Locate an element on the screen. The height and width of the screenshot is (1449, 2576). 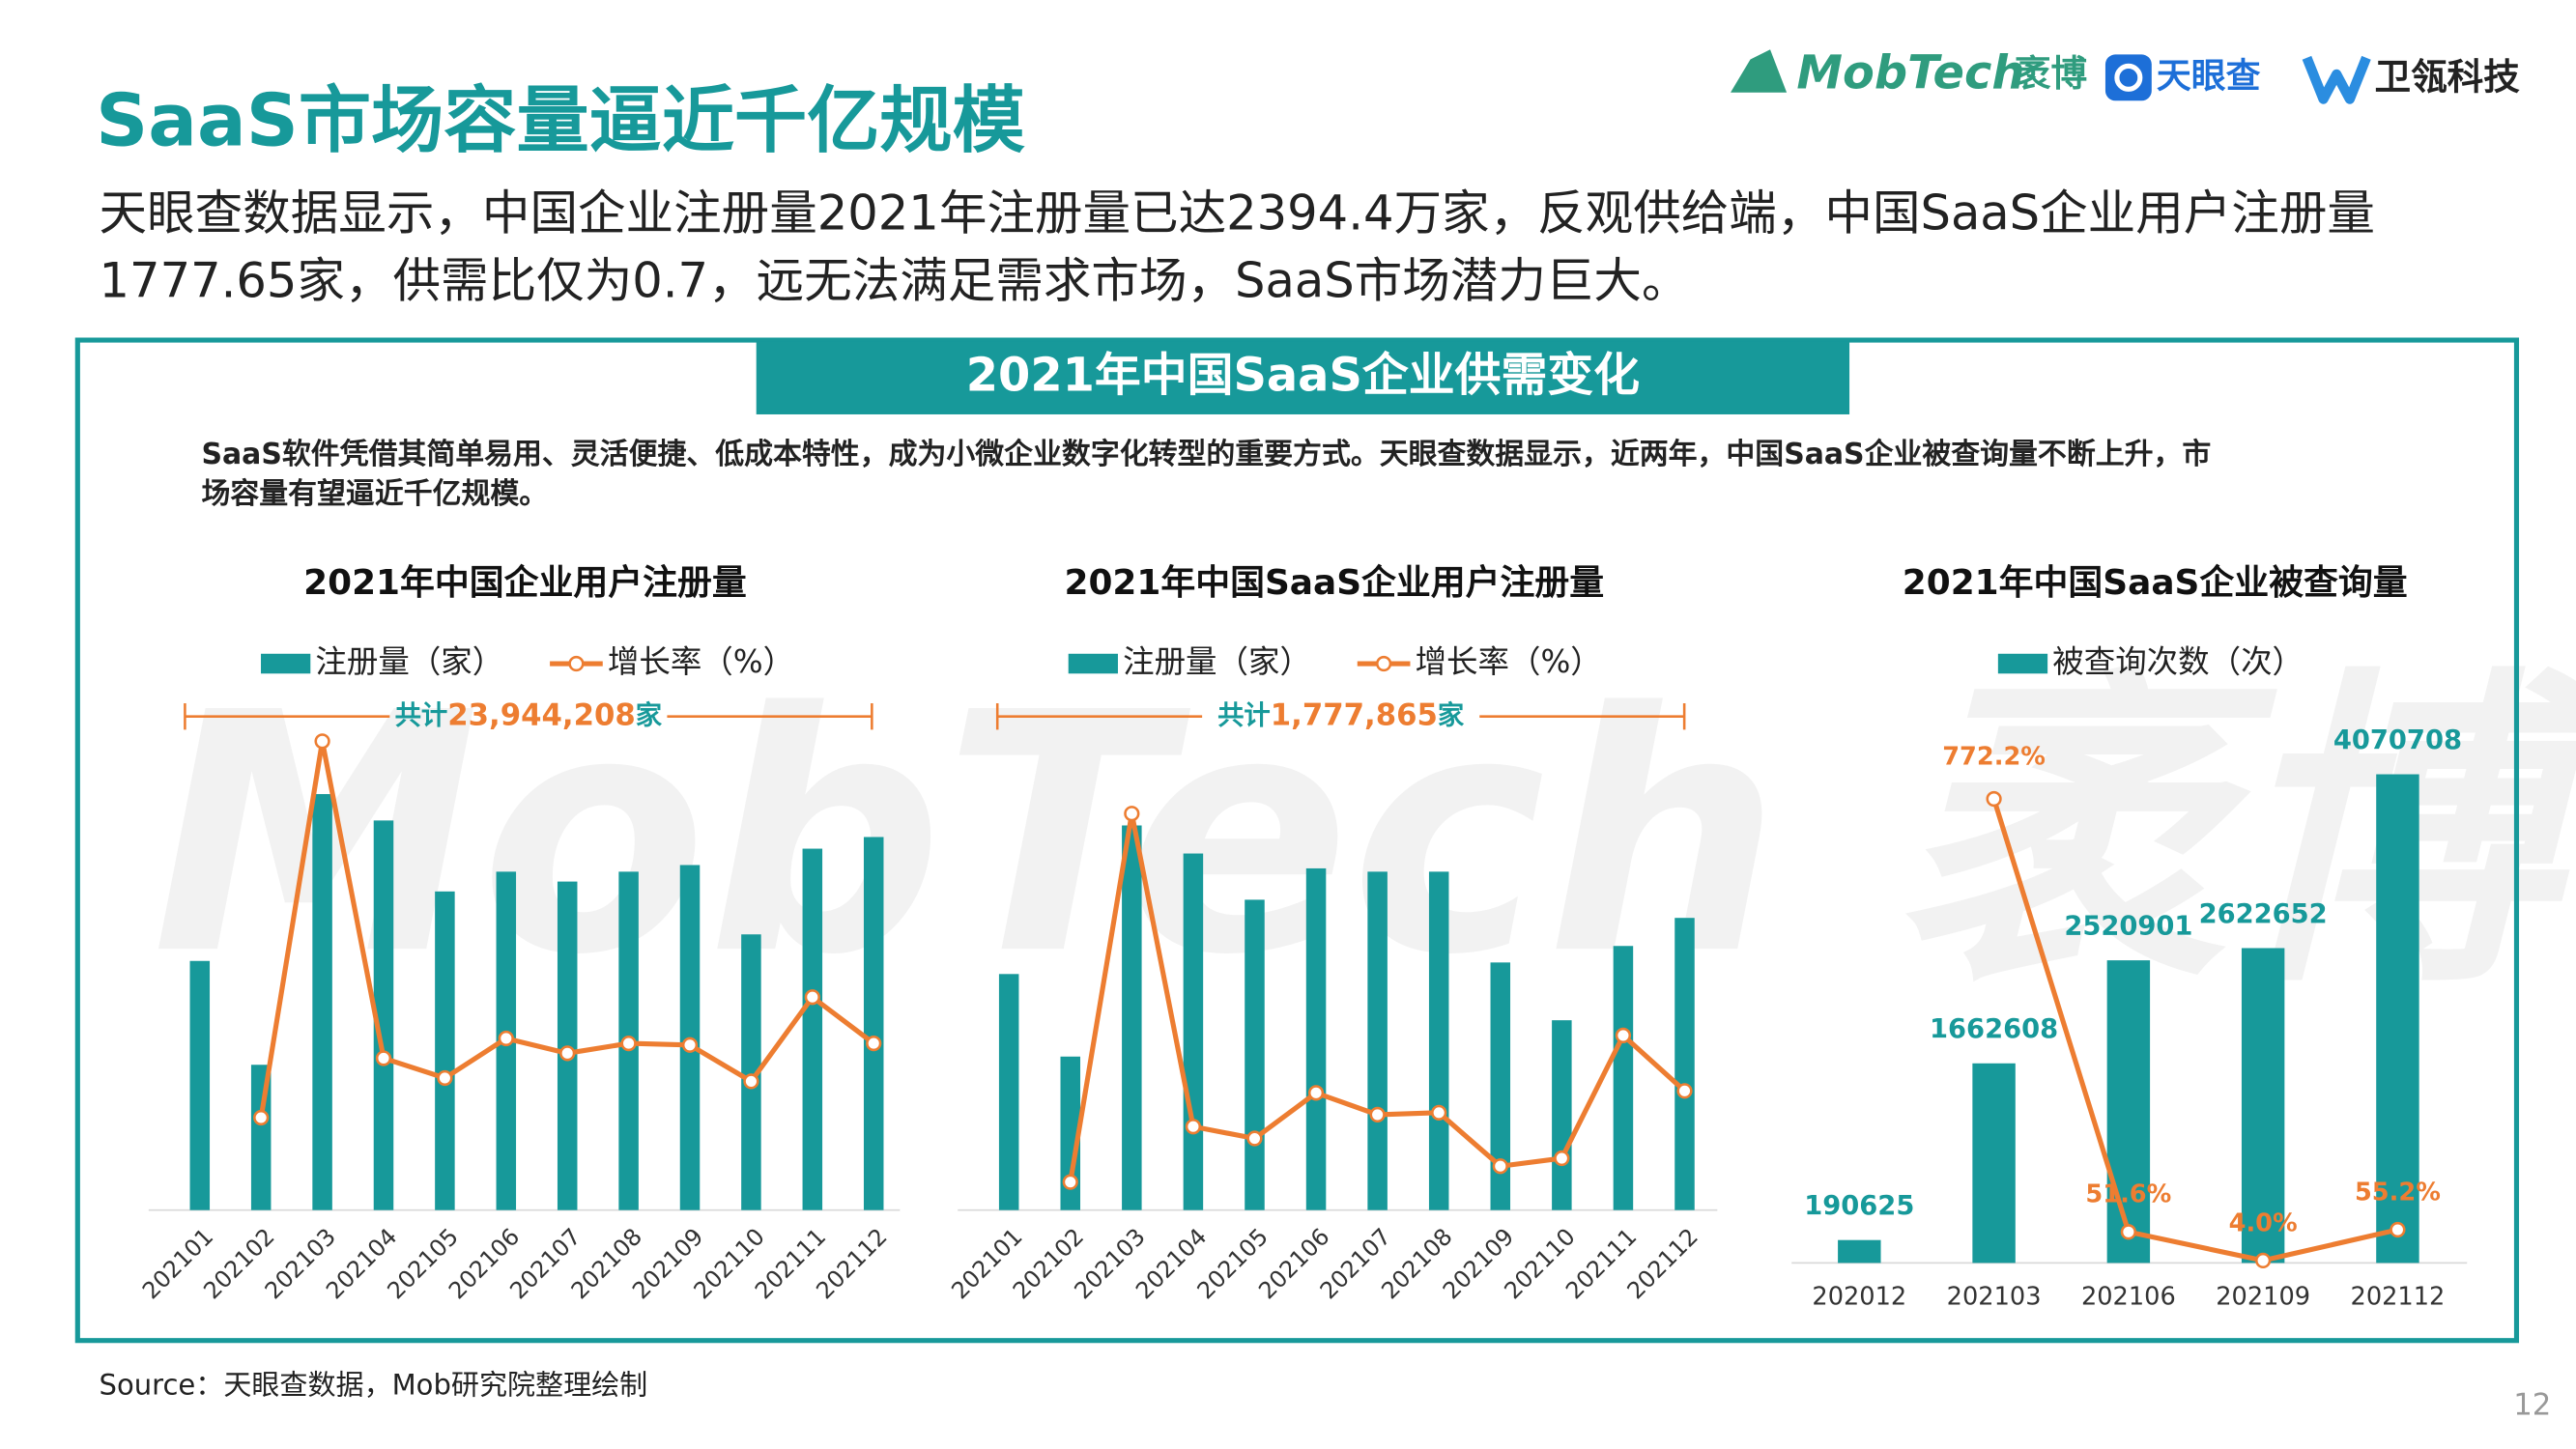
line is located at coordinates (2195, 1031).